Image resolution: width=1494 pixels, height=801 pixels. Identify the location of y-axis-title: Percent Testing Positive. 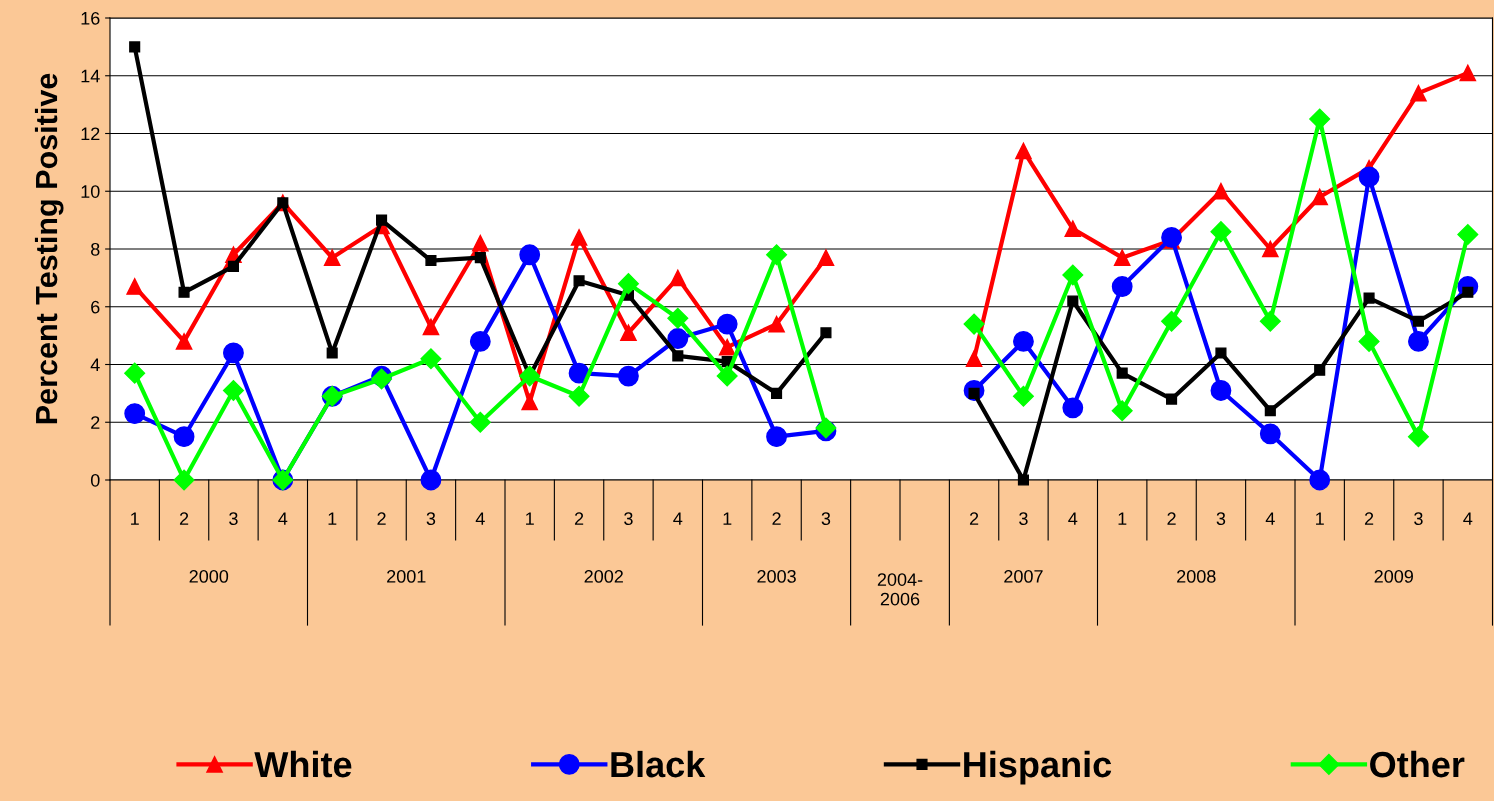
(49, 248).